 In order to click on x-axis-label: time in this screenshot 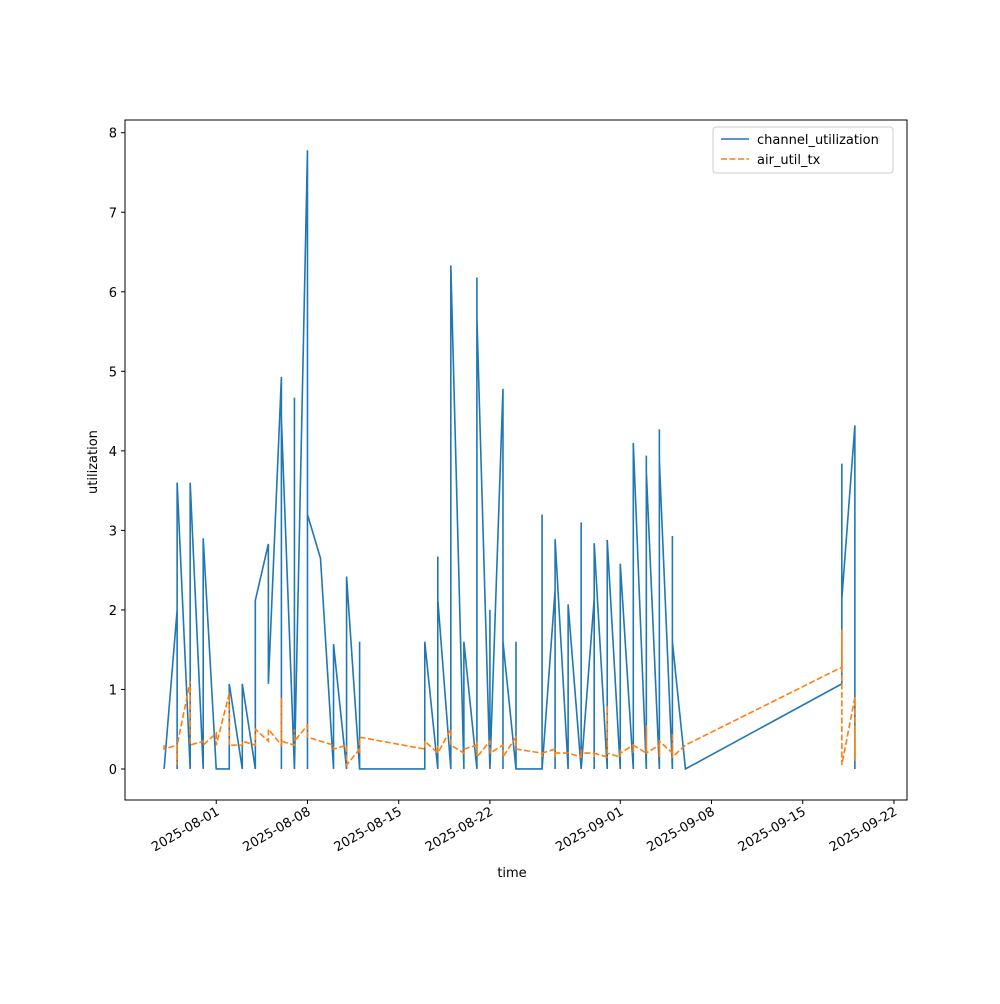, I will do `click(511, 873)`.